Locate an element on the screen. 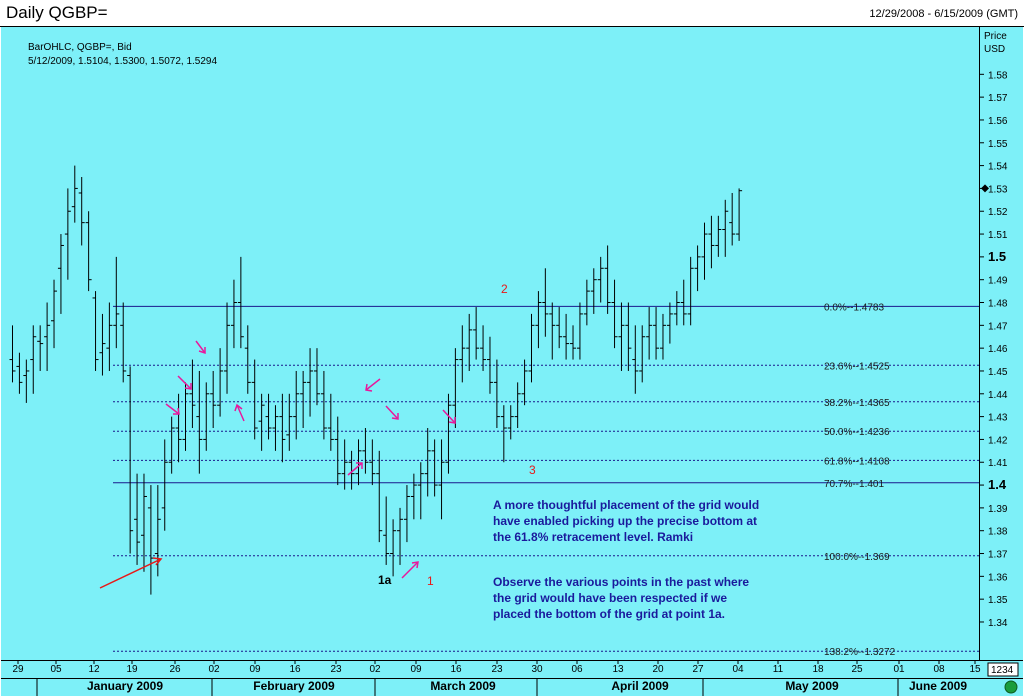  x-tick-label: 30 is located at coordinates (537, 669).